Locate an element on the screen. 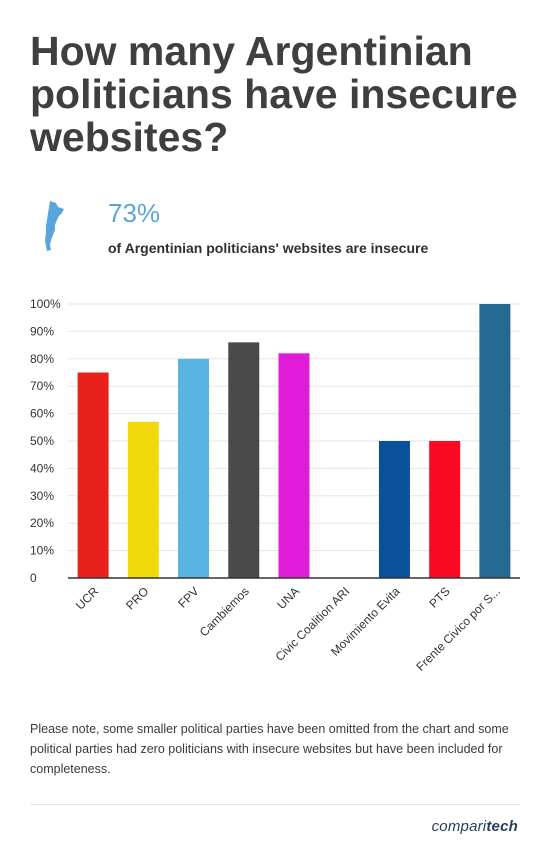  x-tick-label: UNA is located at coordinates (288, 598).